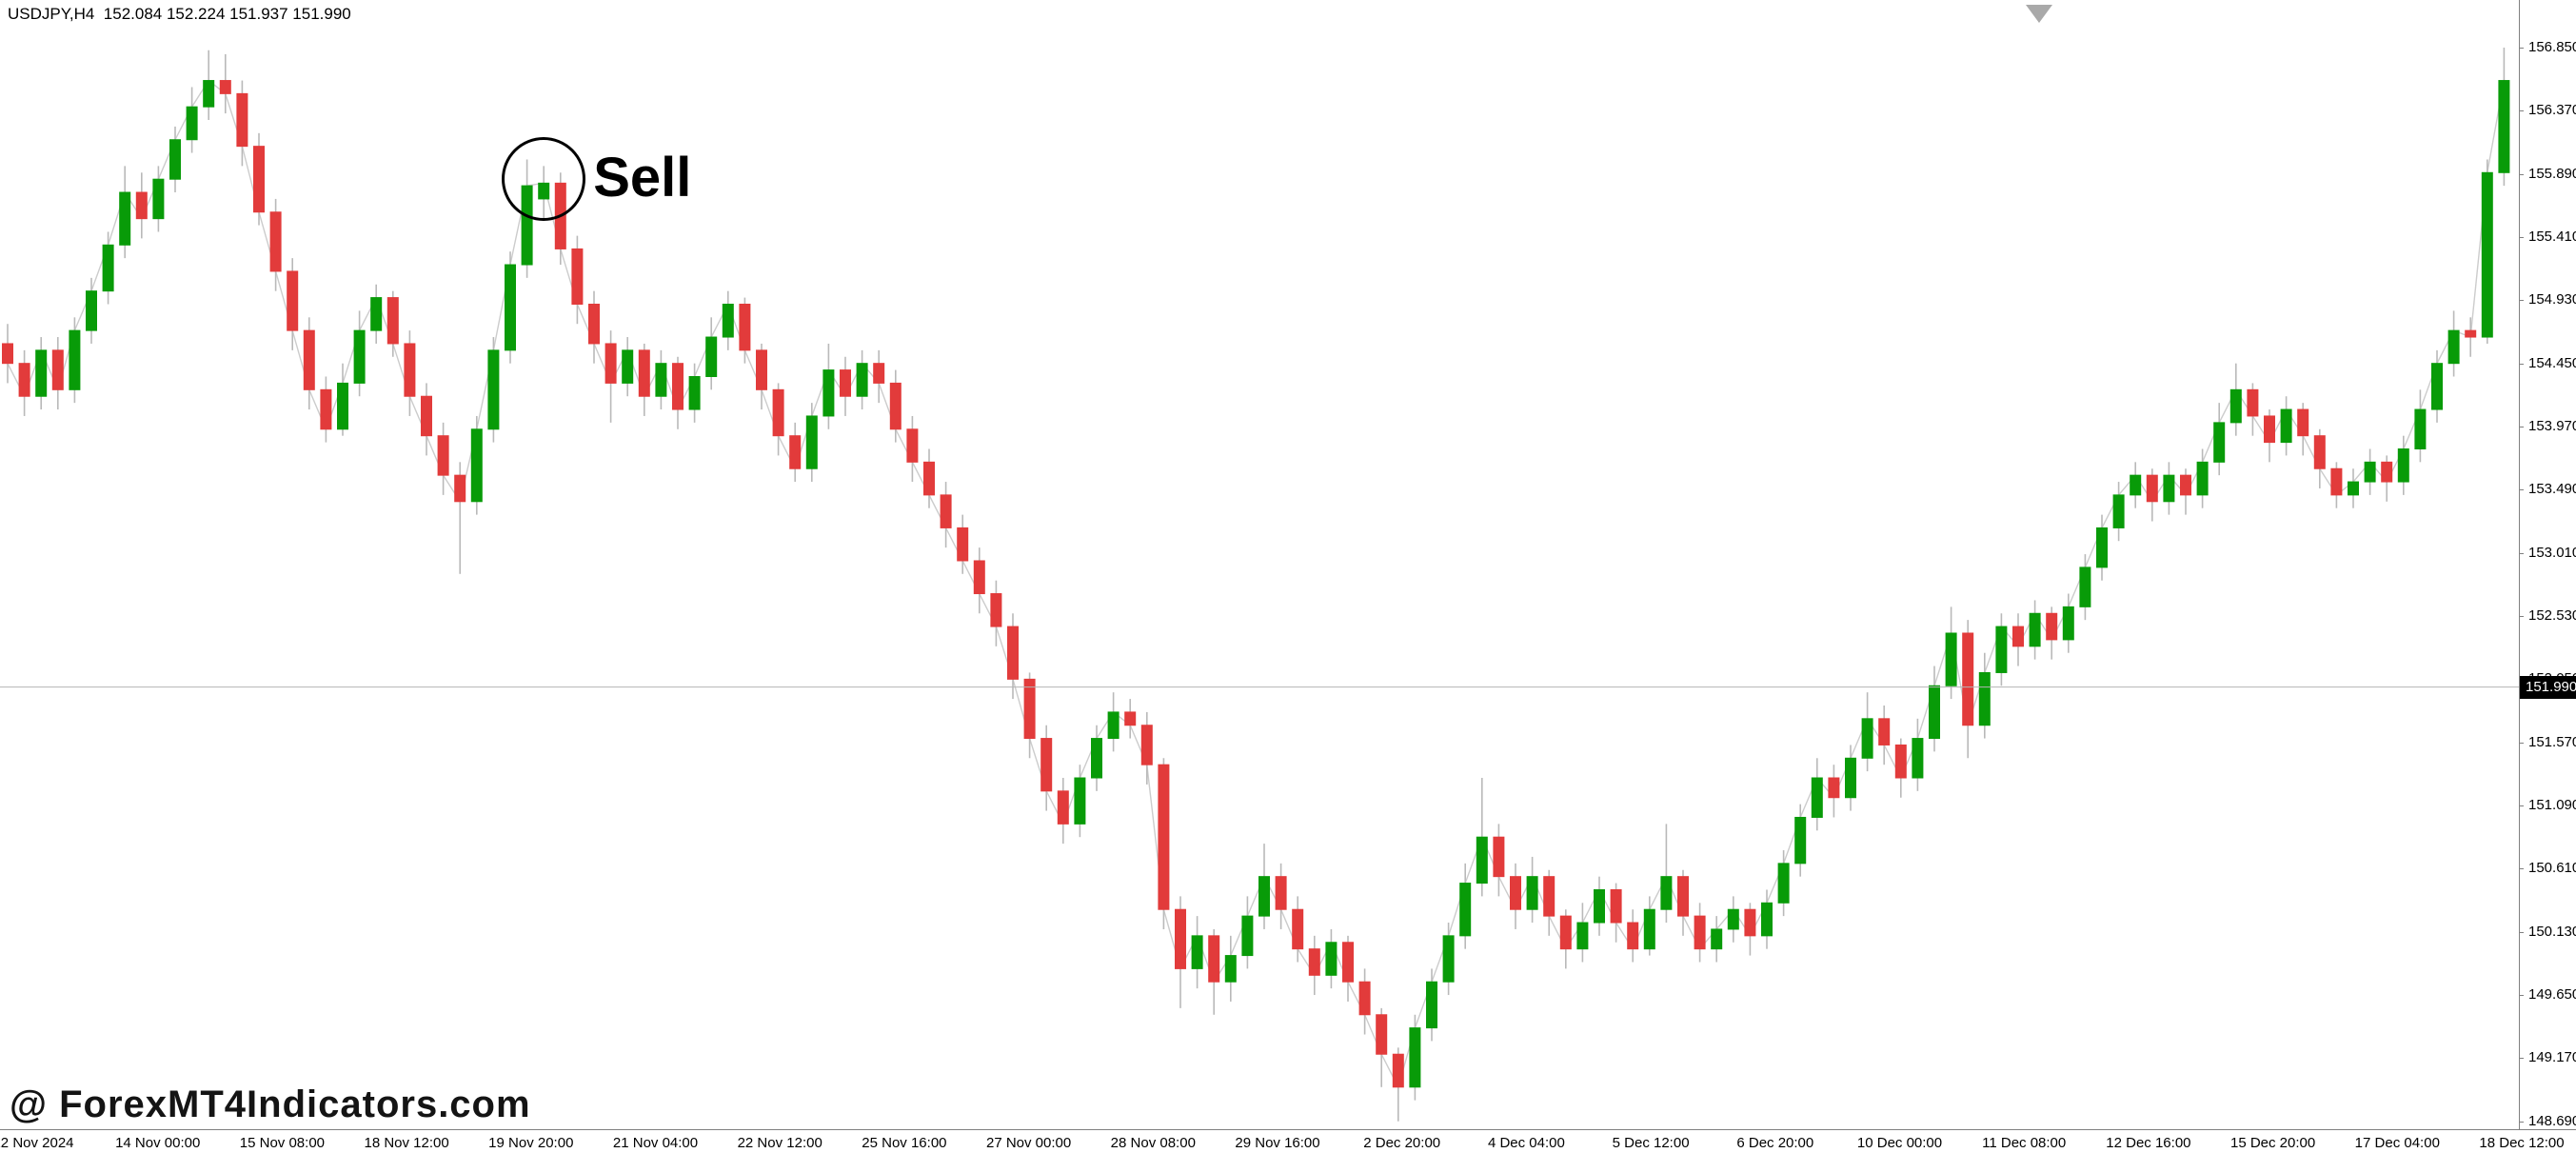 The image size is (2576, 1153). I want to click on time-axis-label: 29 Nov 16:00, so click(1277, 1143).